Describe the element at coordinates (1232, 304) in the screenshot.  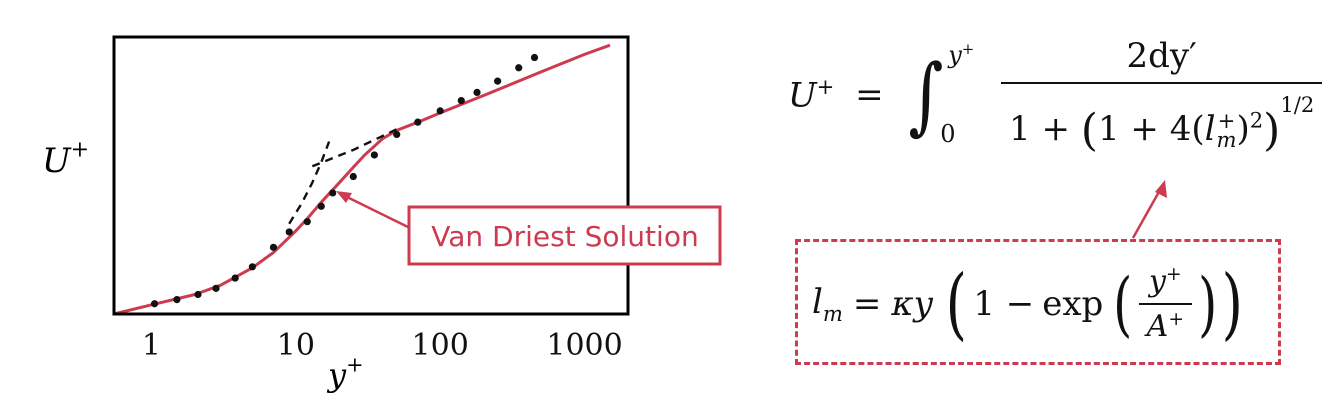
I see `eq2-outer-close: )` at that location.